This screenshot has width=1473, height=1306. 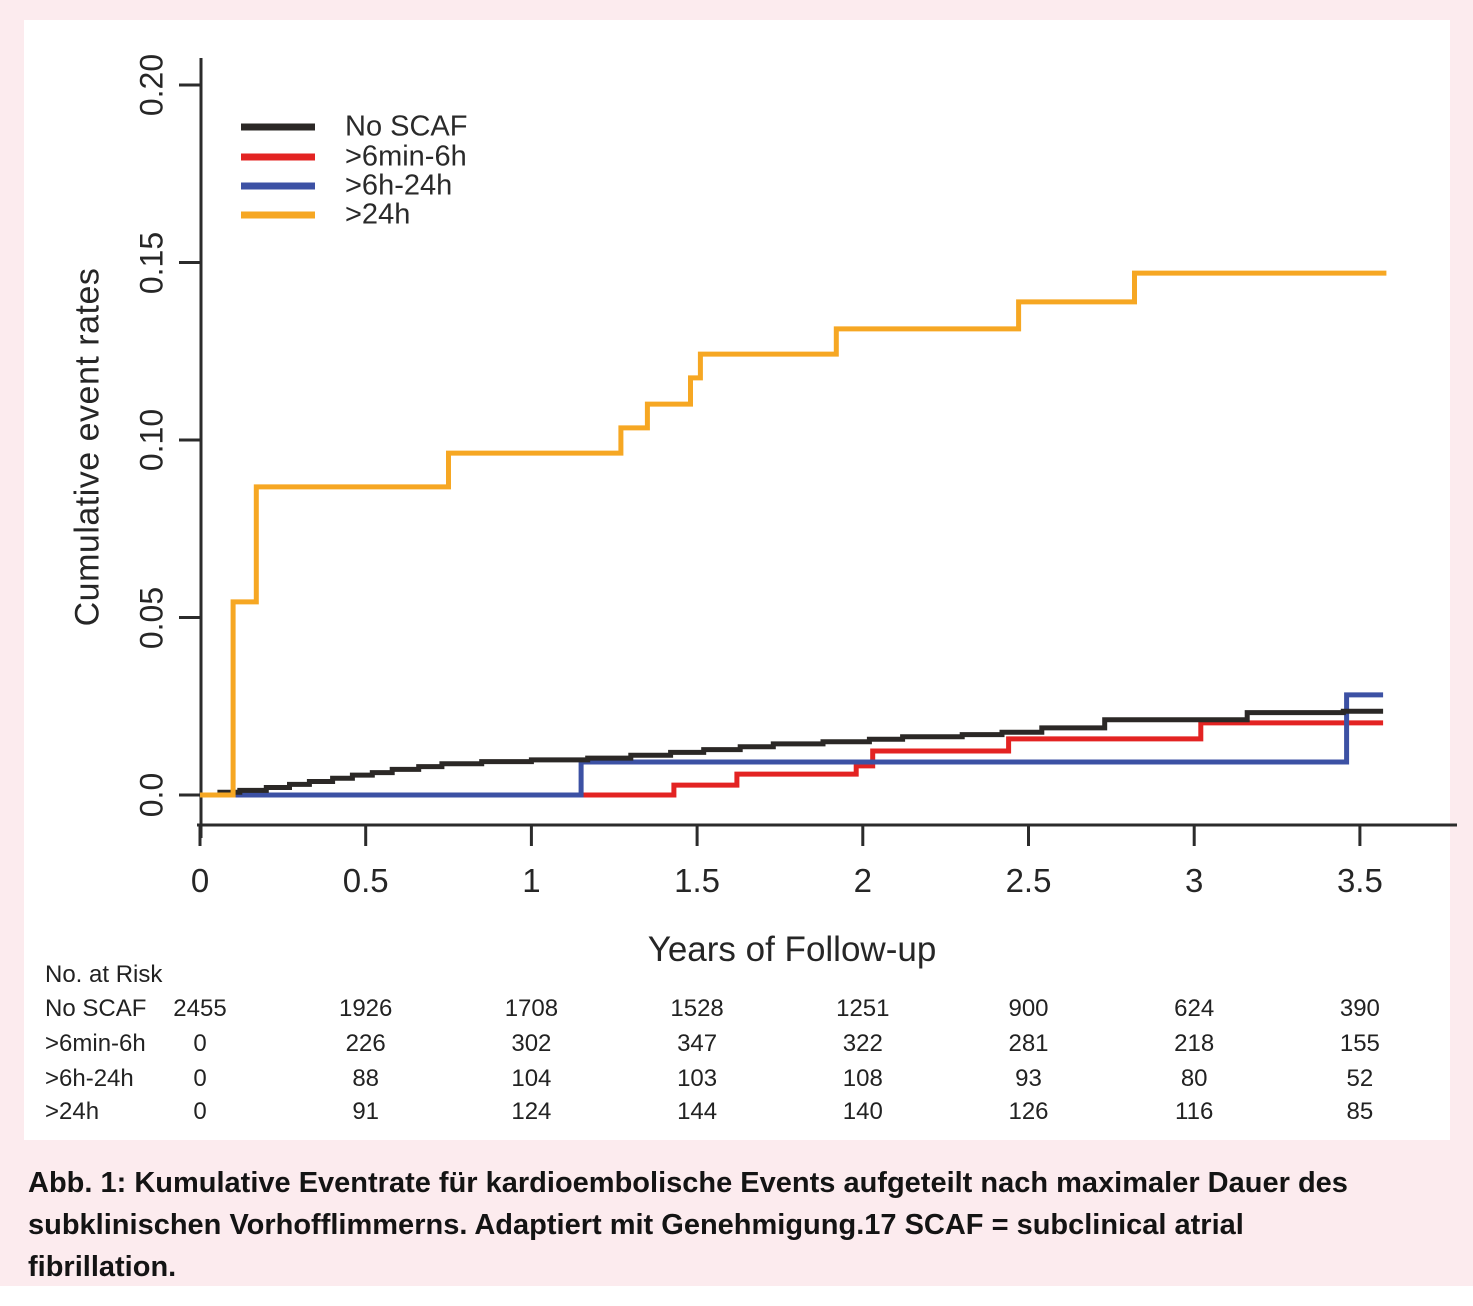 What do you see at coordinates (151, 617) in the screenshot?
I see `y-tick-label: 0.05` at bounding box center [151, 617].